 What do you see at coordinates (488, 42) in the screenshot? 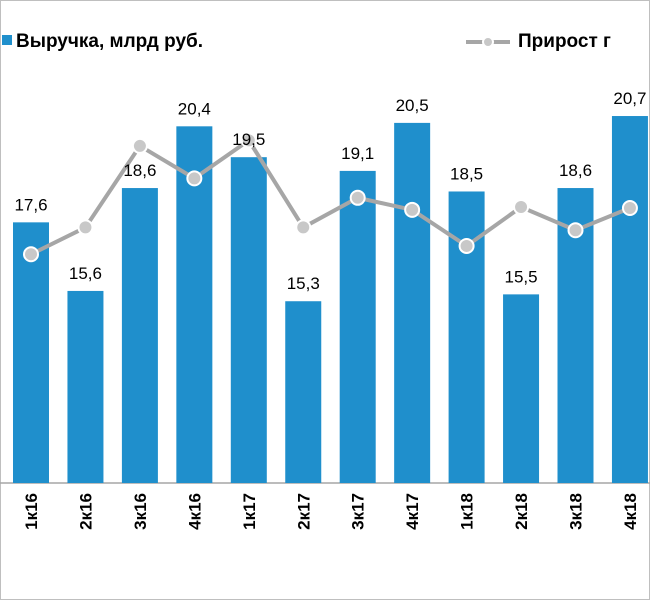
I see `legend-marker` at bounding box center [488, 42].